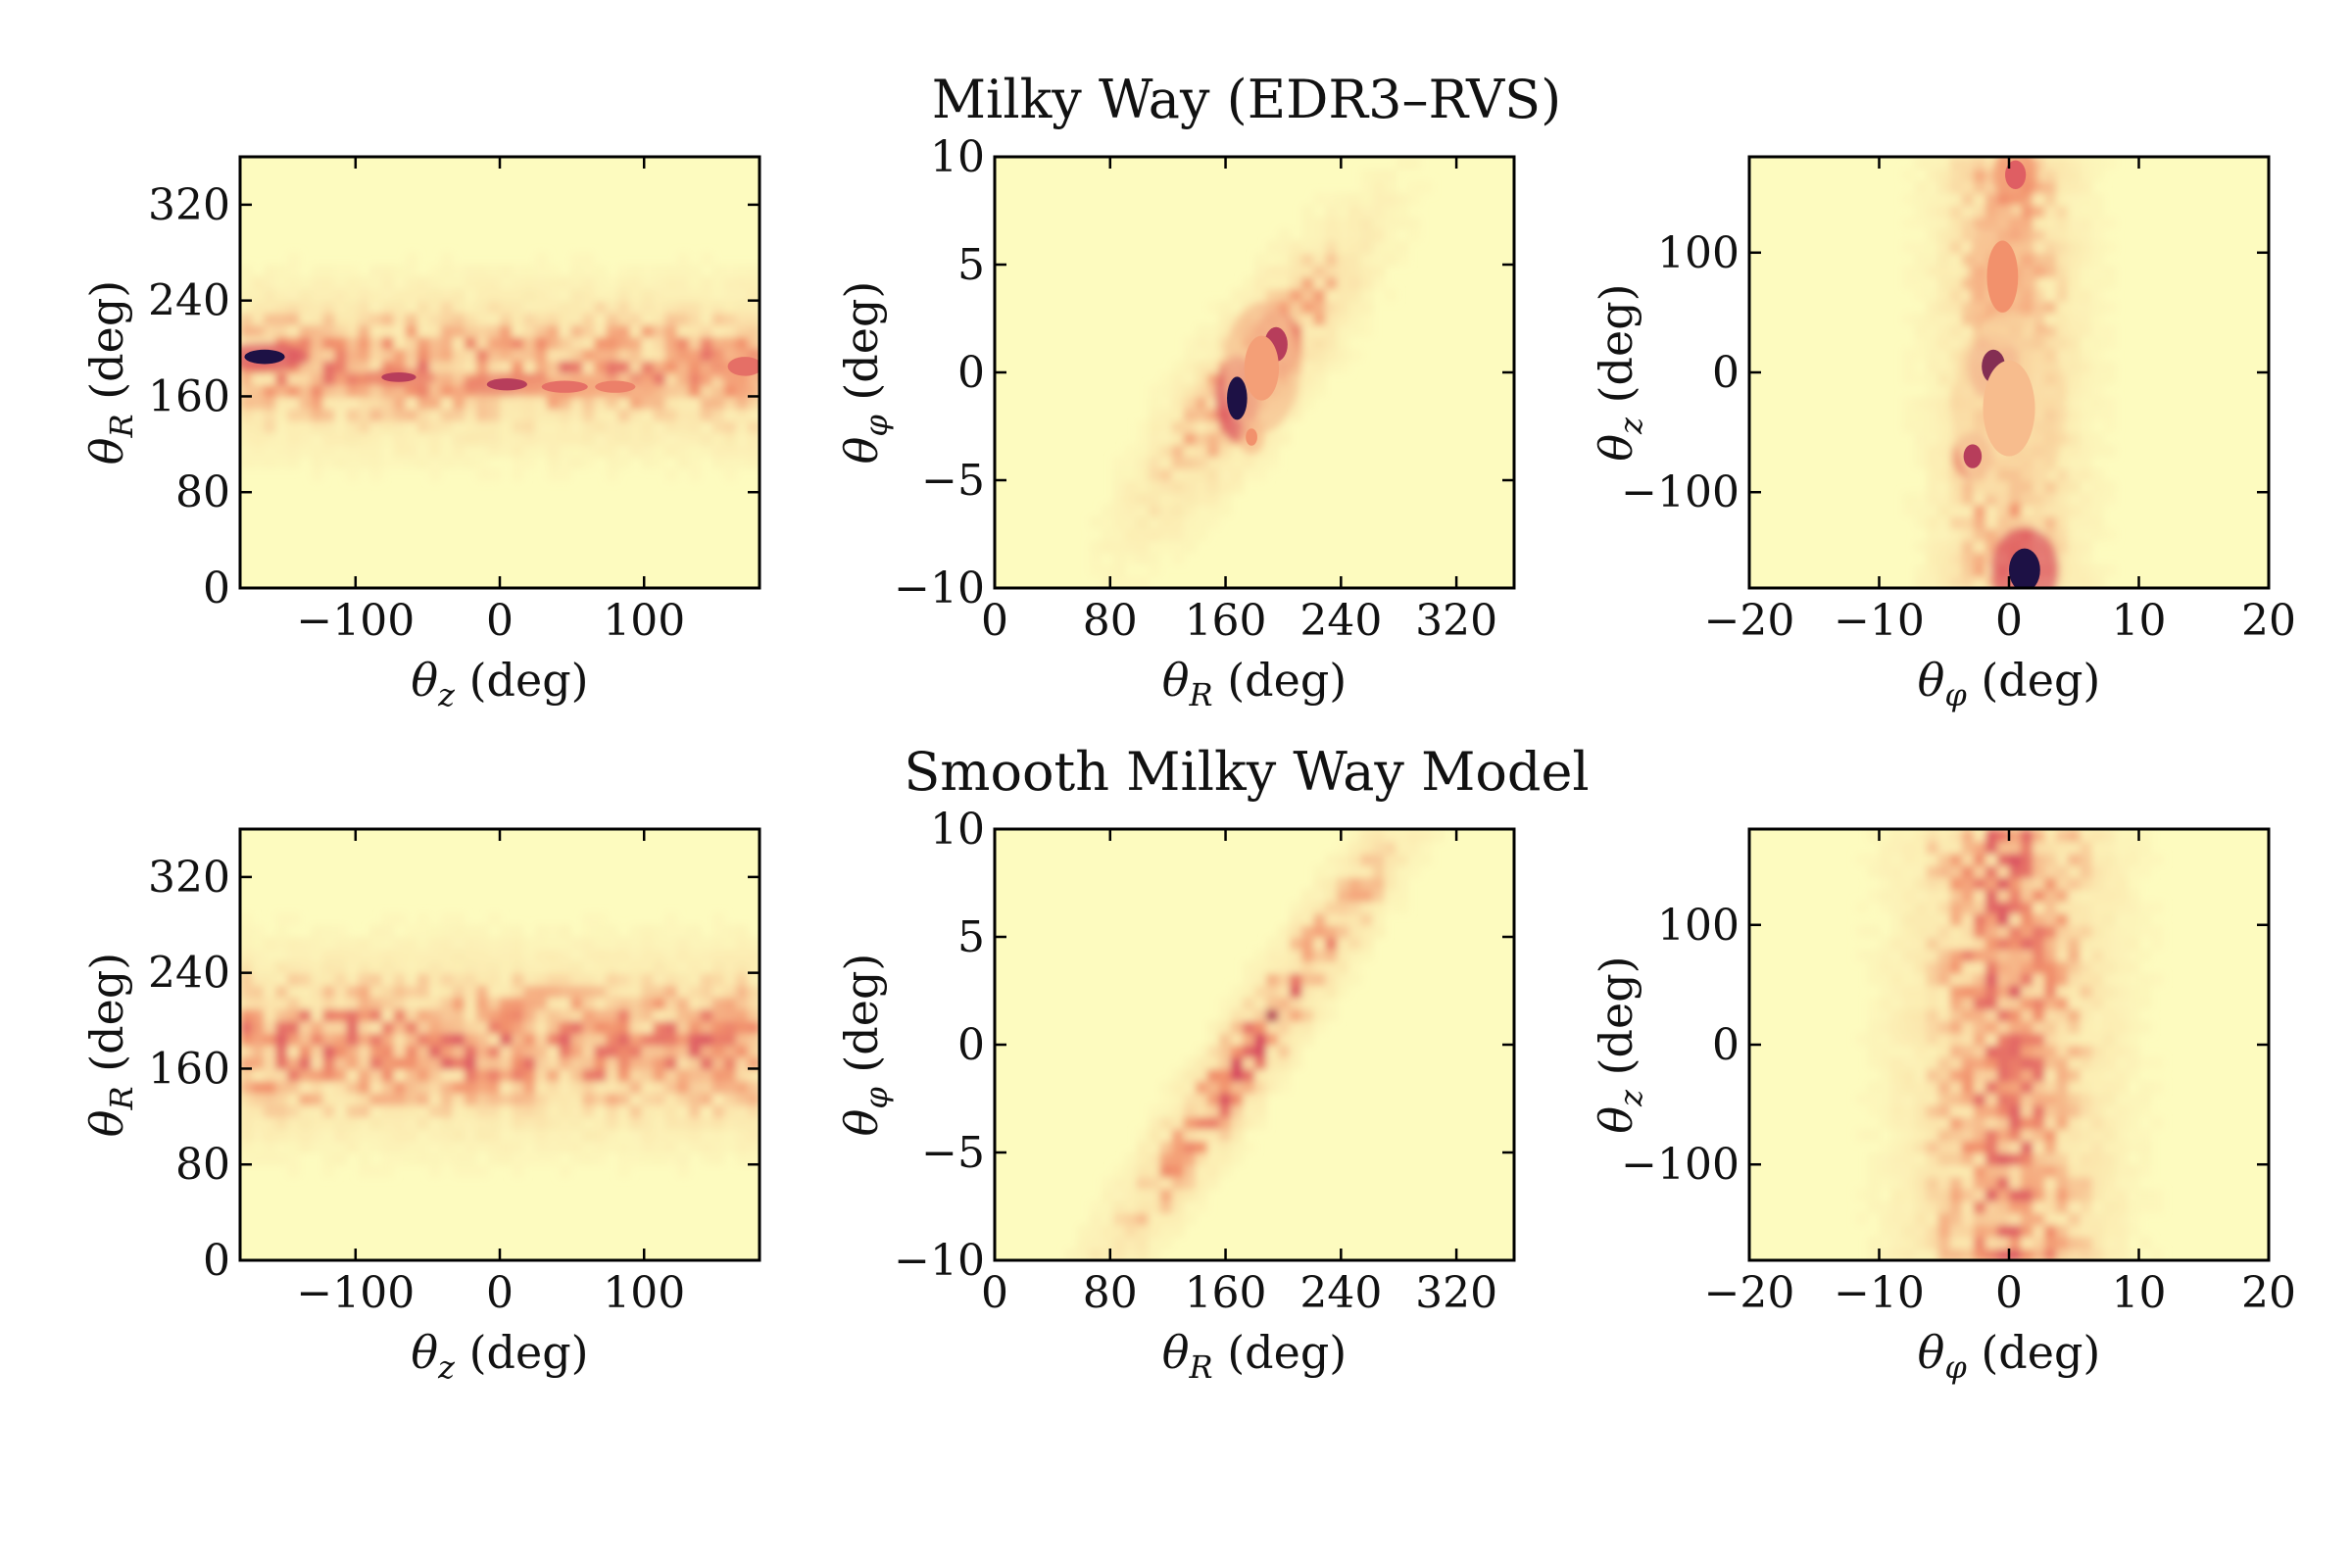 The image size is (2352, 1568). Describe the element at coordinates (1247, 99) in the screenshot. I see `row-title-milky-way: Milky Way (EDR3–RVS)` at that location.